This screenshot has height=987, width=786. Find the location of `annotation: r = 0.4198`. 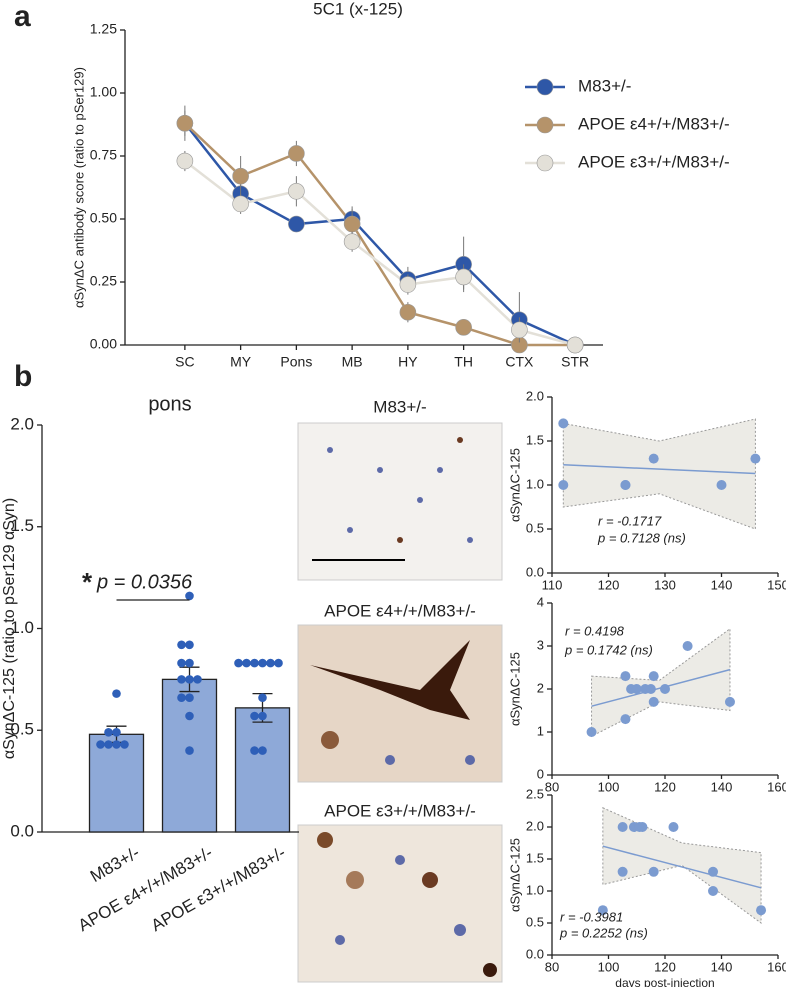

annotation: r = 0.4198 is located at coordinates (595, 630).